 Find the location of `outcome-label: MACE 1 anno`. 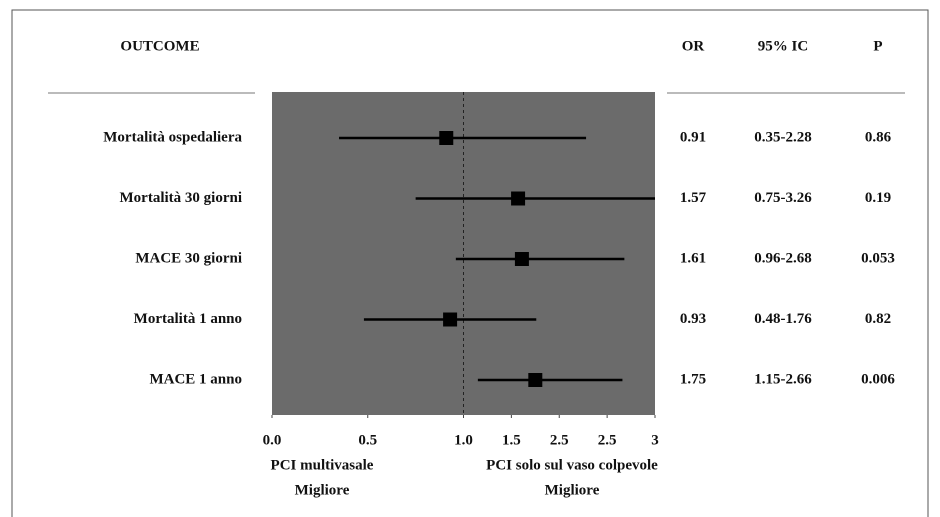

outcome-label: MACE 1 anno is located at coordinates (195, 379).